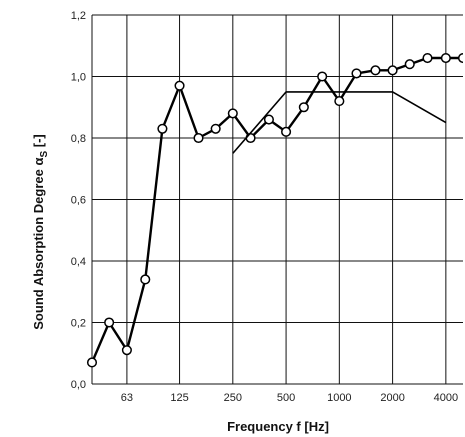  I want to click on x-tick-label: 4000, so click(446, 398).